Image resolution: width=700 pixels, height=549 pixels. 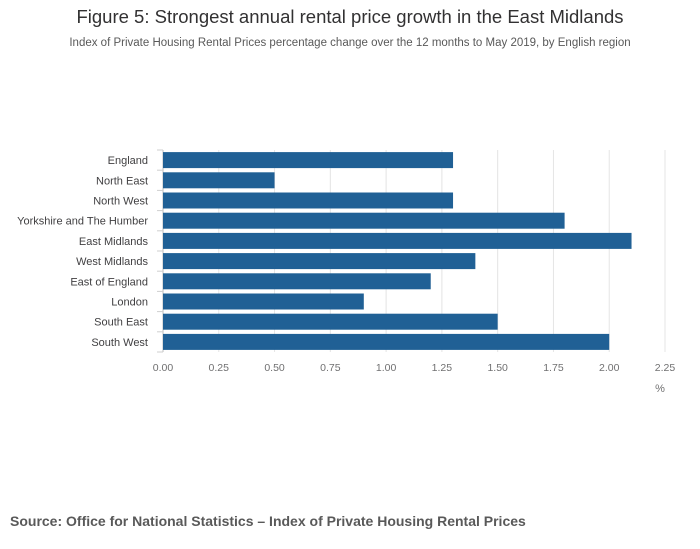 What do you see at coordinates (109, 282) in the screenshot?
I see `category-label: East of England` at bounding box center [109, 282].